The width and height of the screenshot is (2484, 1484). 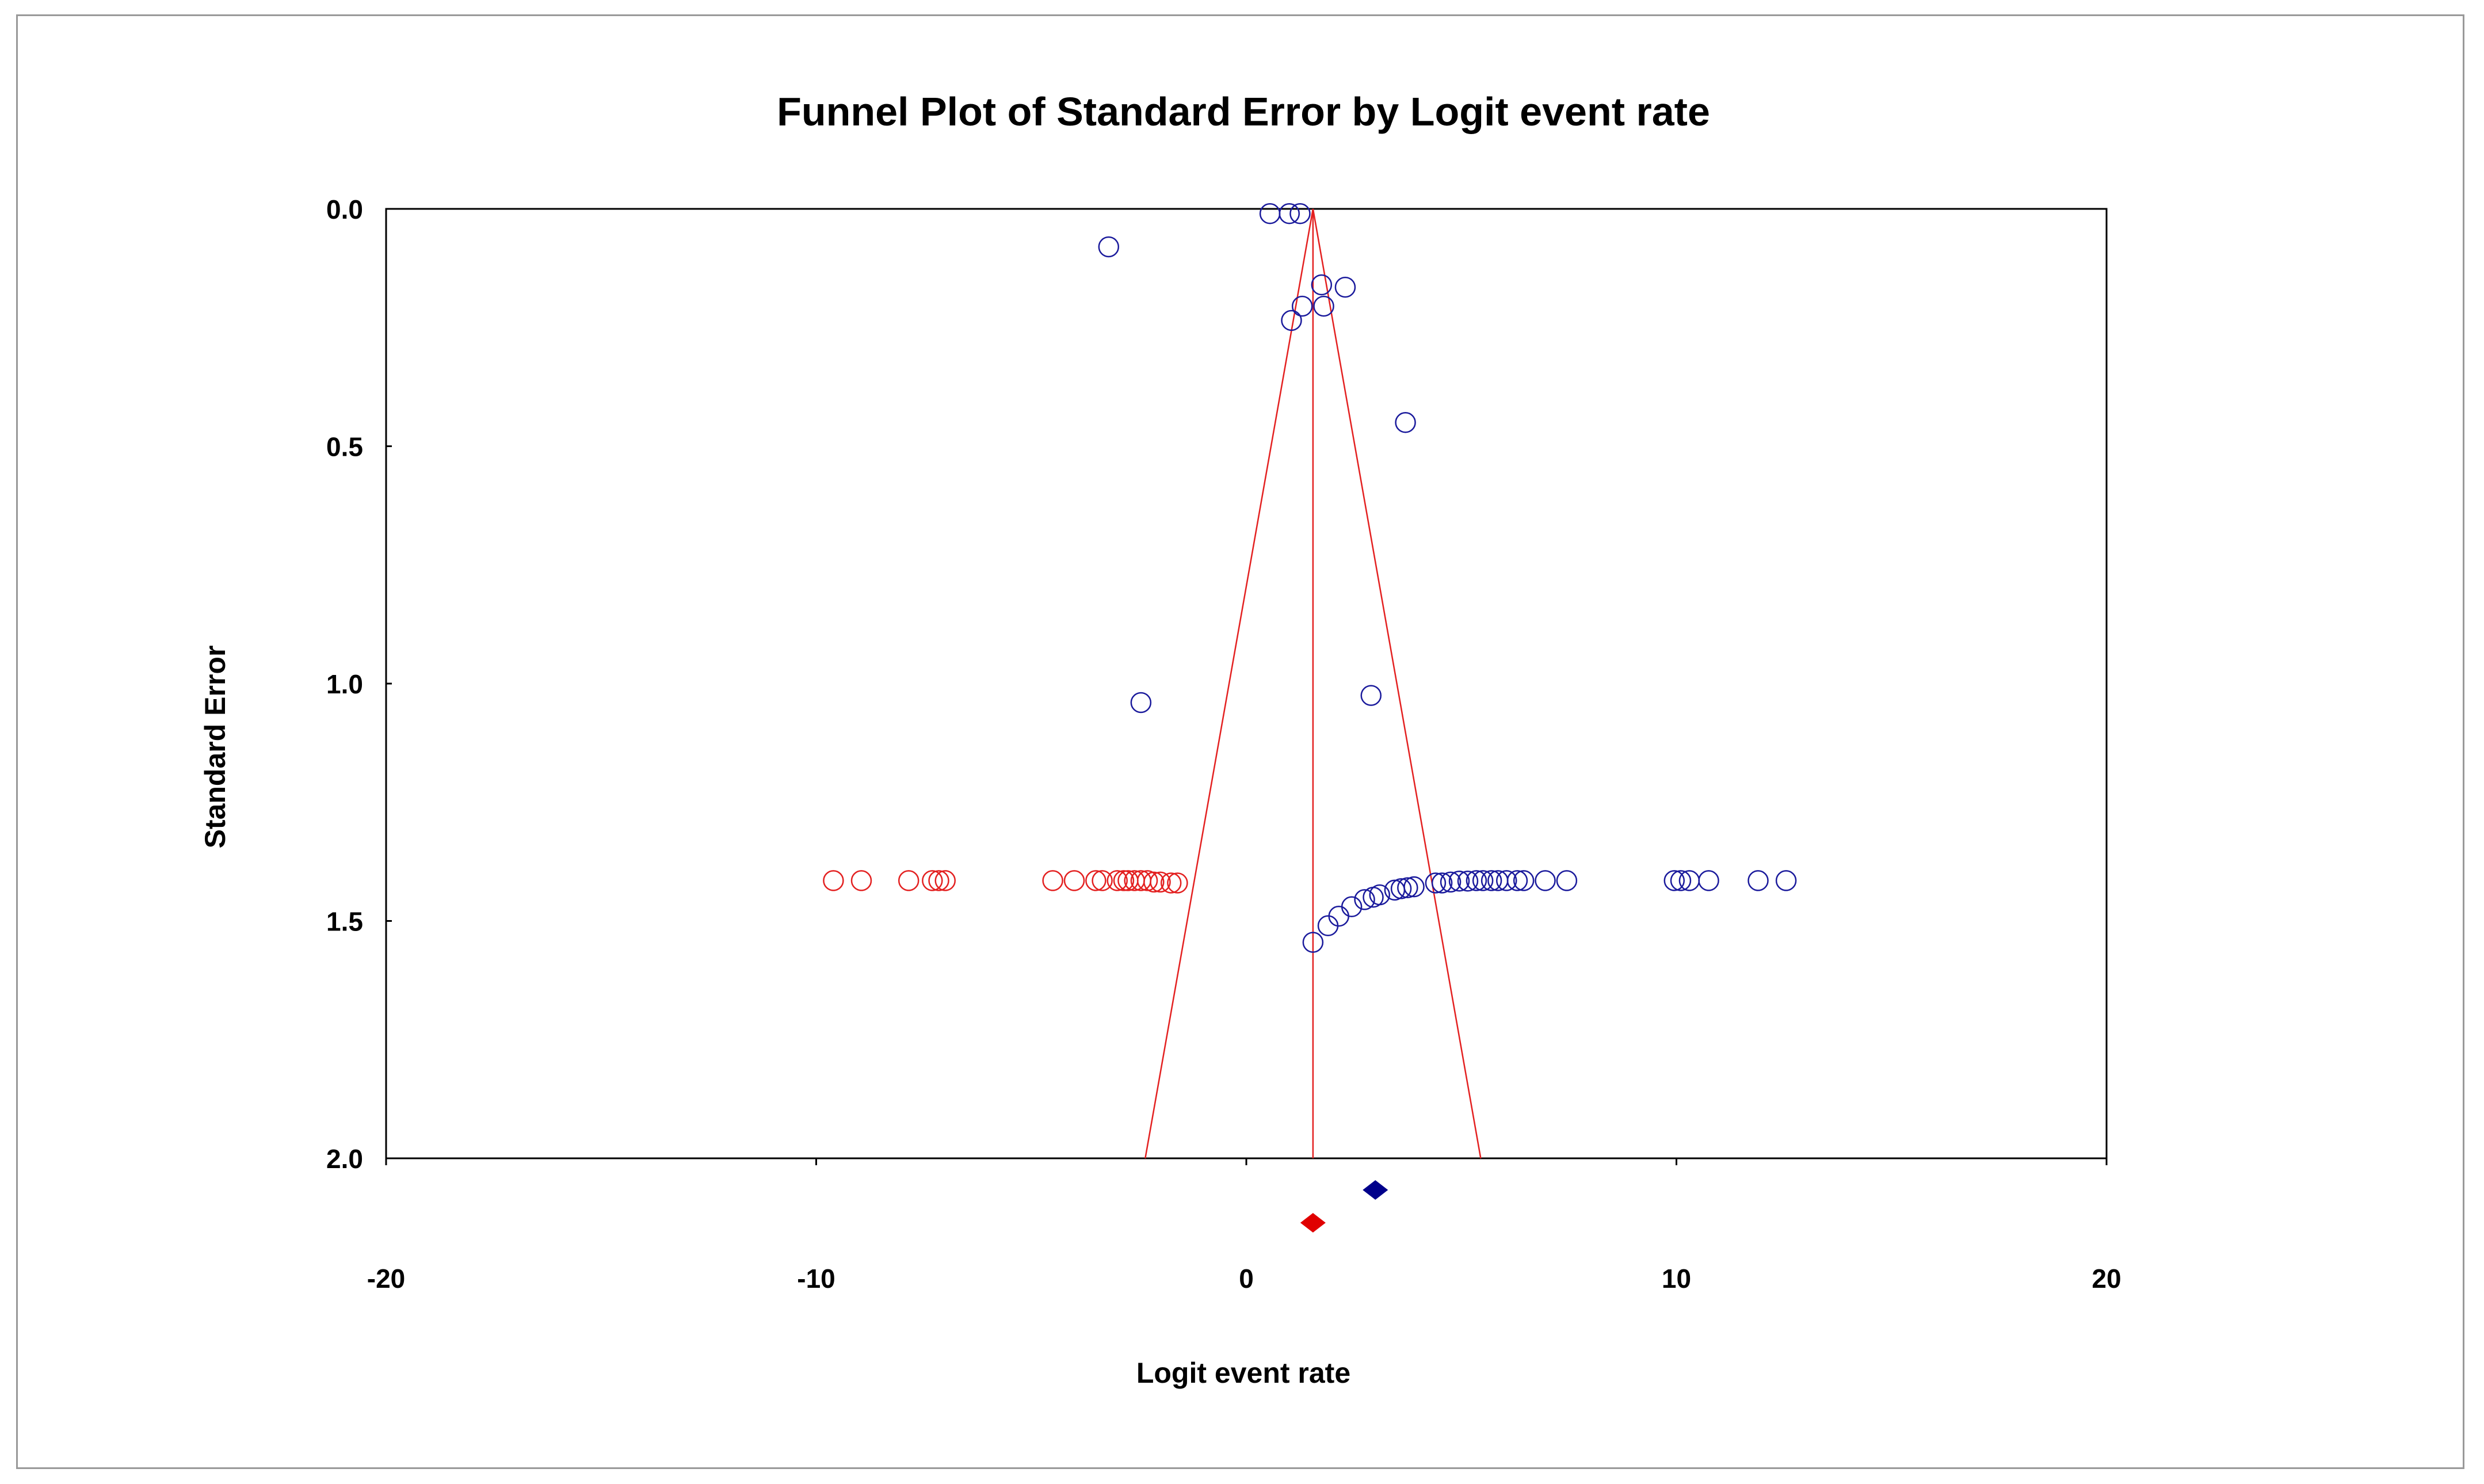 What do you see at coordinates (1375, 1190) in the screenshot?
I see `observed-summary-diamond` at bounding box center [1375, 1190].